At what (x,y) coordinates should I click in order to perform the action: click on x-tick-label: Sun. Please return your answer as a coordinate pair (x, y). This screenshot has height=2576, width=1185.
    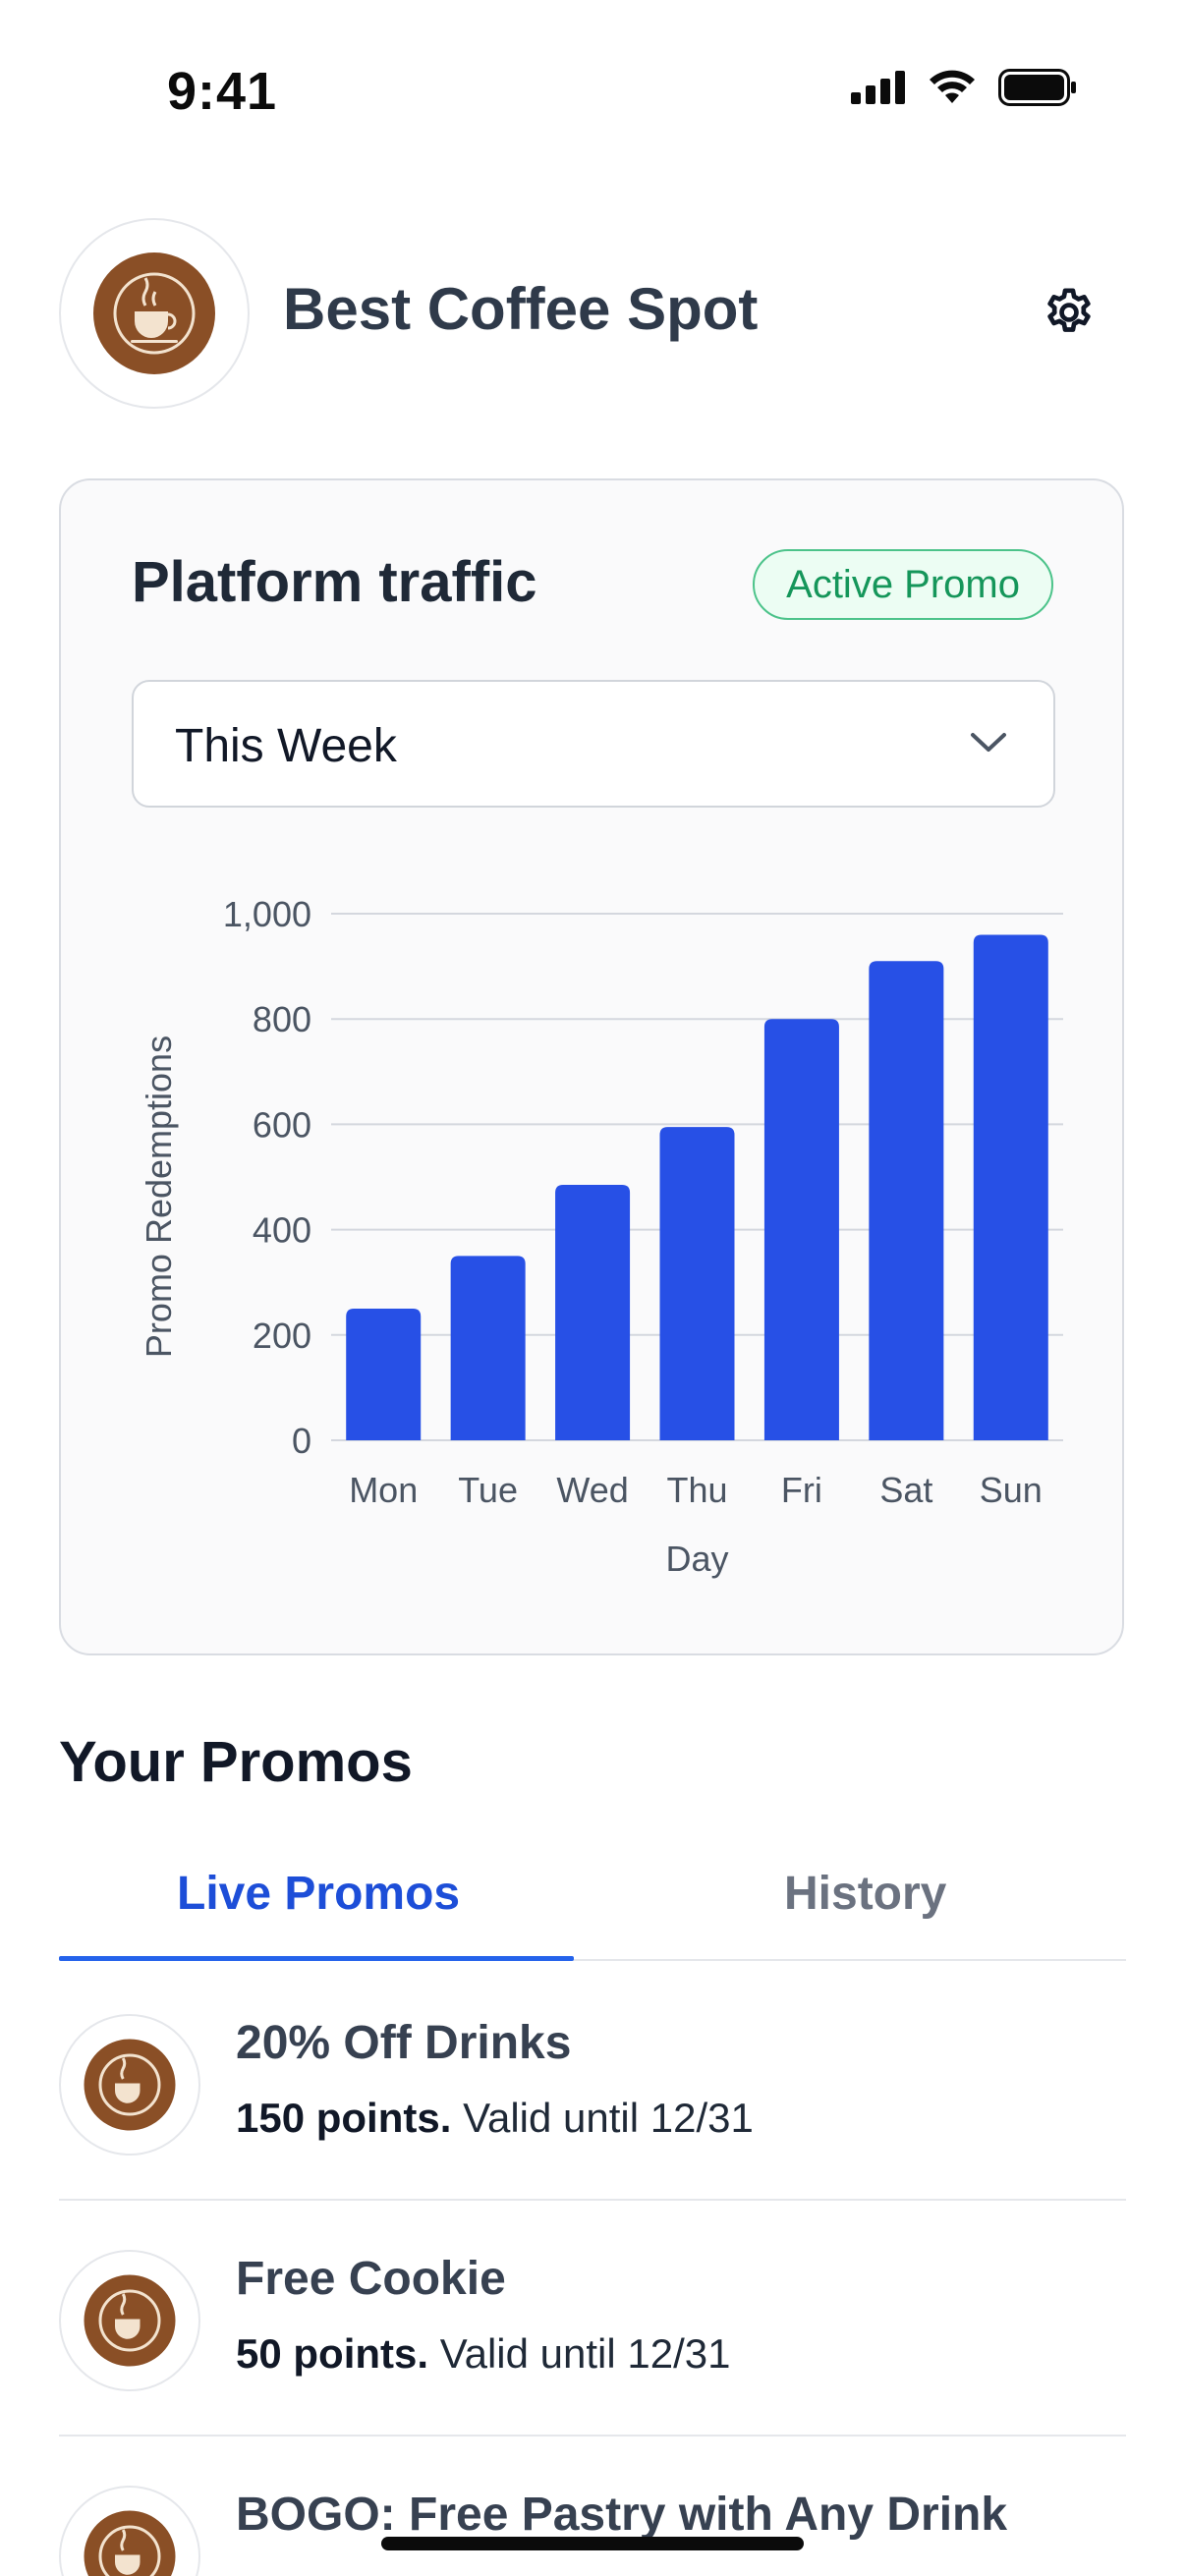
    Looking at the image, I should click on (1012, 1490).